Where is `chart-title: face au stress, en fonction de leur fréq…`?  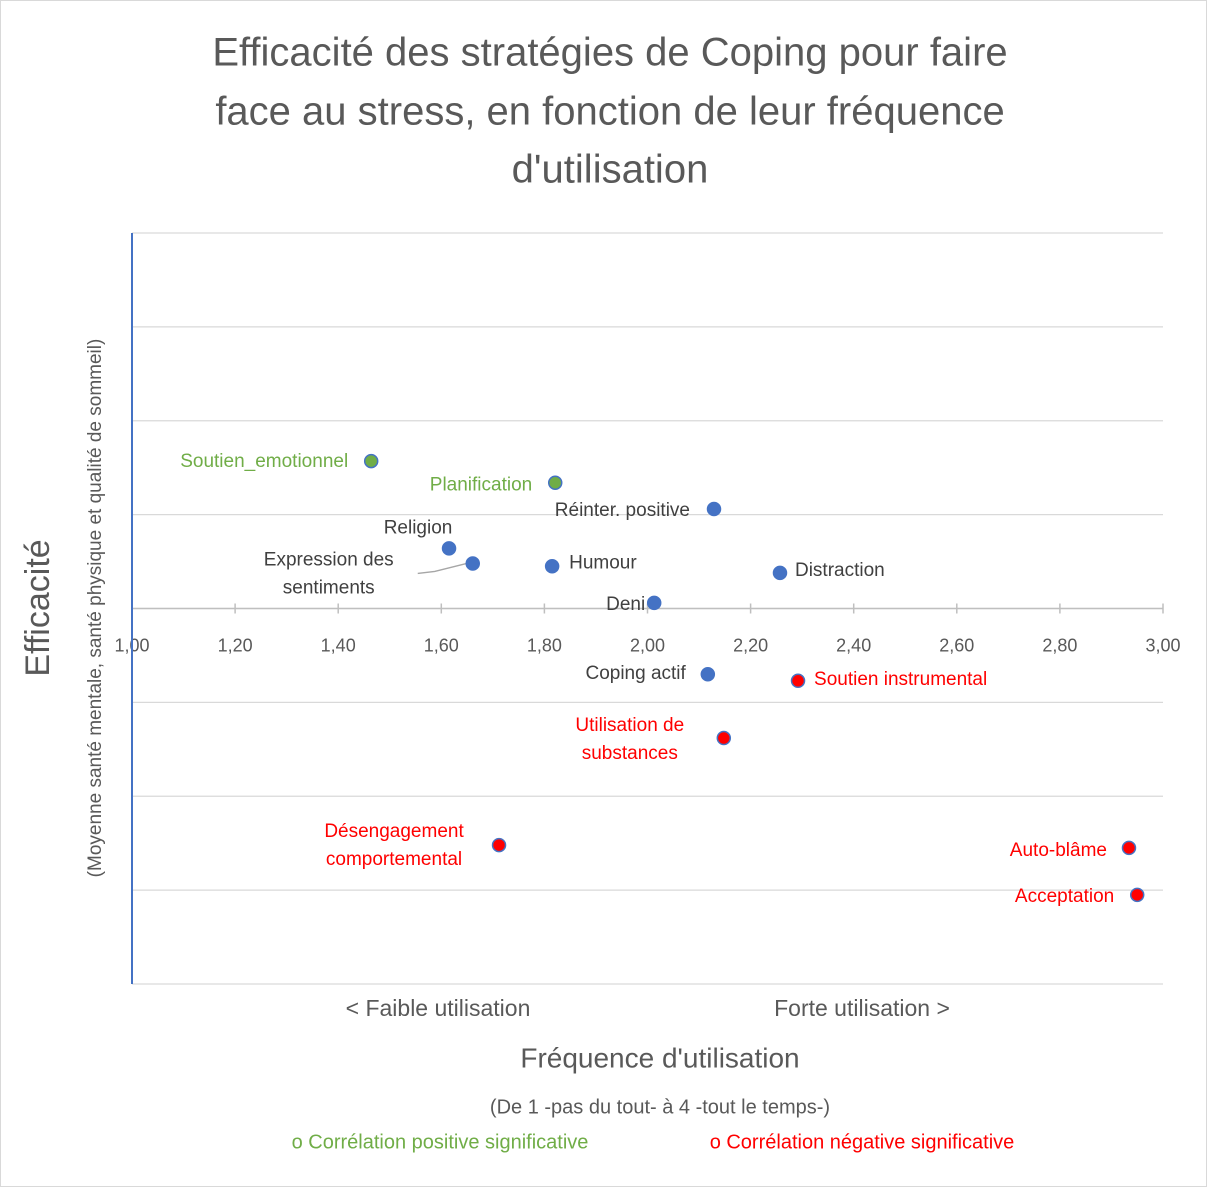 chart-title: face au stress, en fonction de leur fréq… is located at coordinates (609, 112).